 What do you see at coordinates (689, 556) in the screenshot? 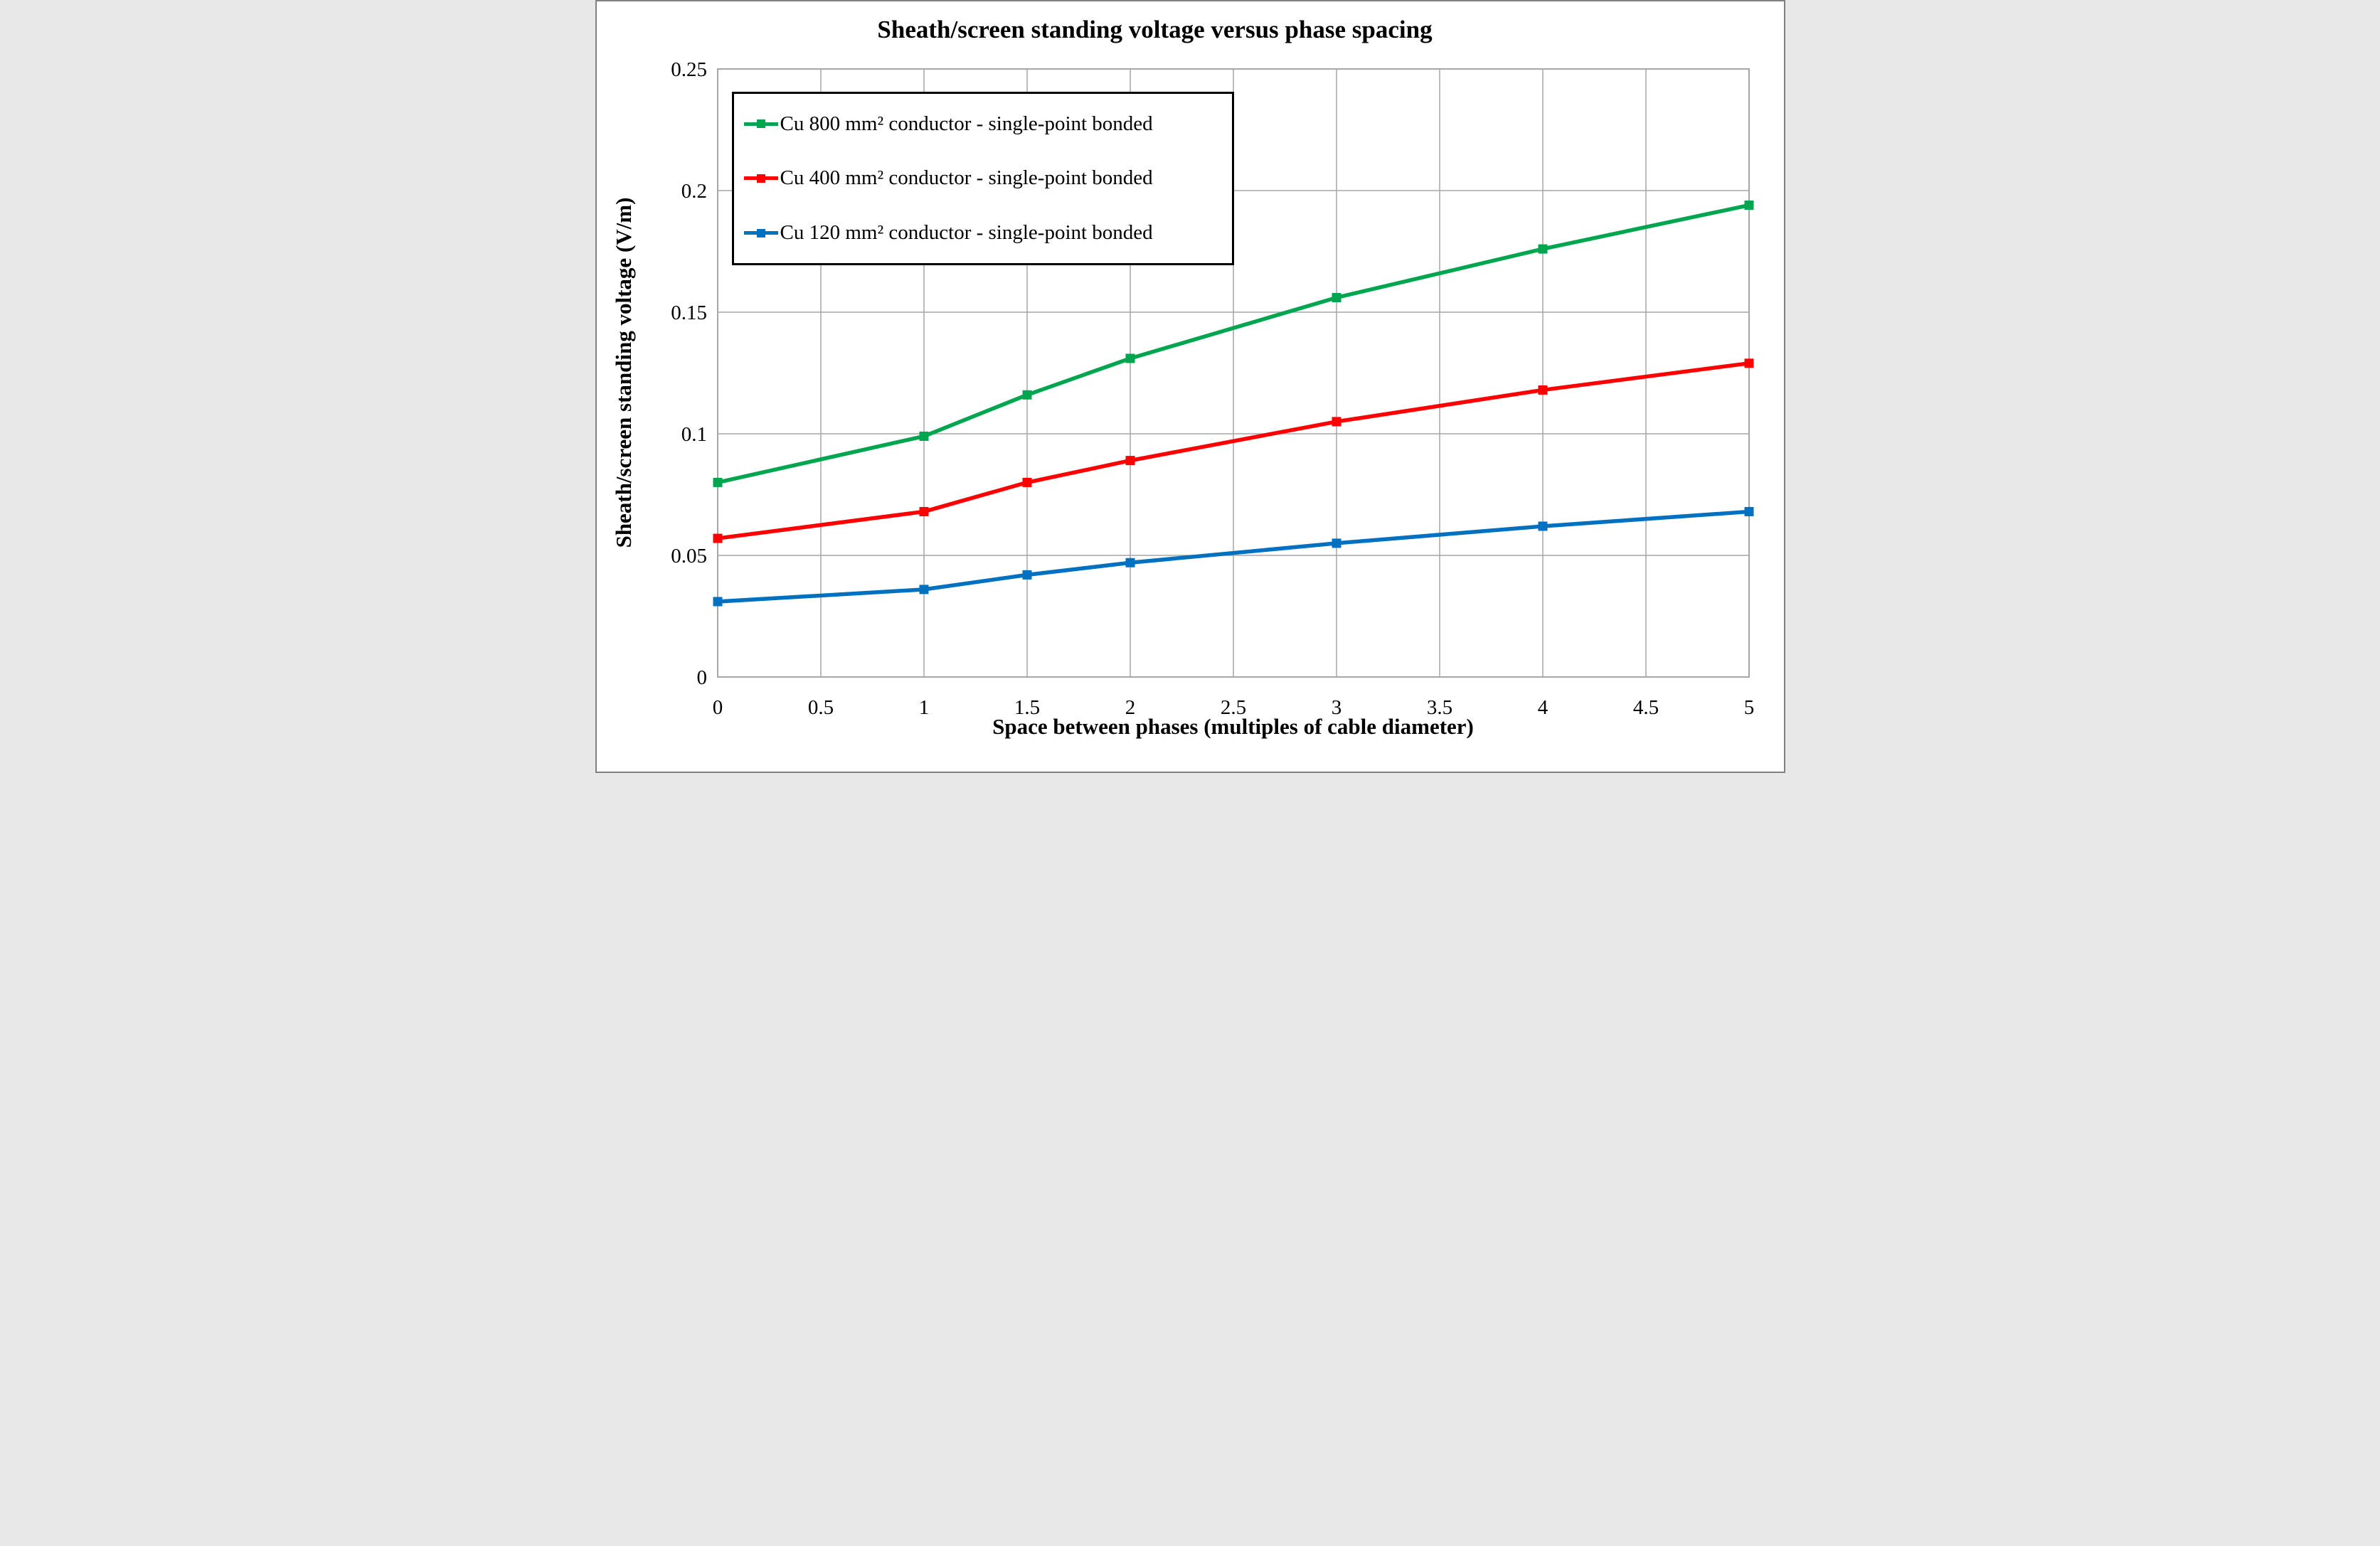
I see `y-tick-label: 0.05` at bounding box center [689, 556].